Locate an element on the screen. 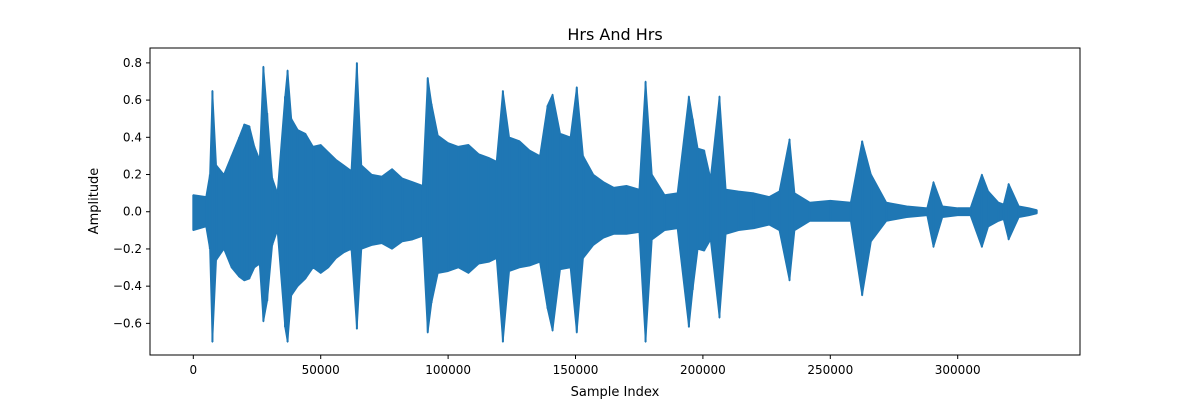 The image size is (1200, 400). x-axis-ticks: 0 50000 100000 150000 200000 250000 300000 is located at coordinates (585, 366).